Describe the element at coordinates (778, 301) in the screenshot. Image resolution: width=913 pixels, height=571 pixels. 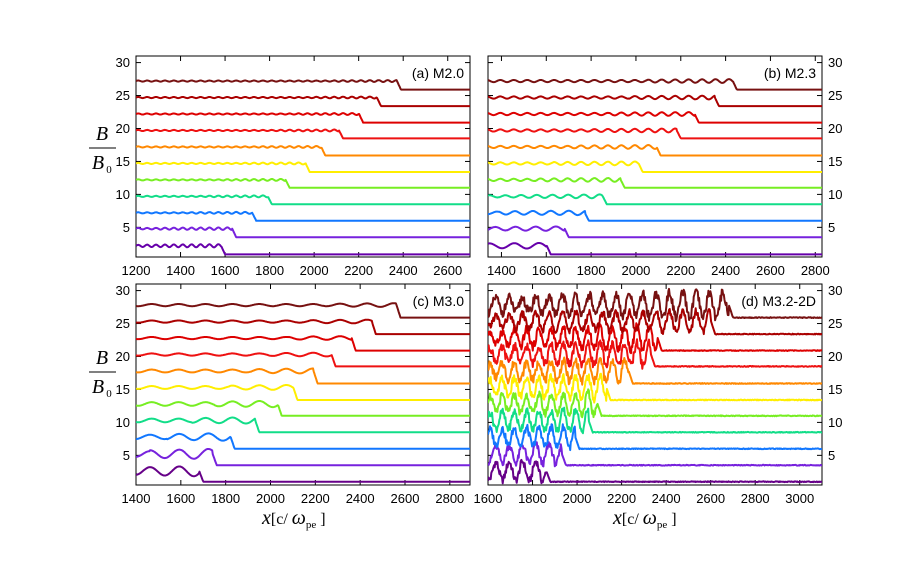
I see `panel-d-label: (d) M3.2-2D` at that location.